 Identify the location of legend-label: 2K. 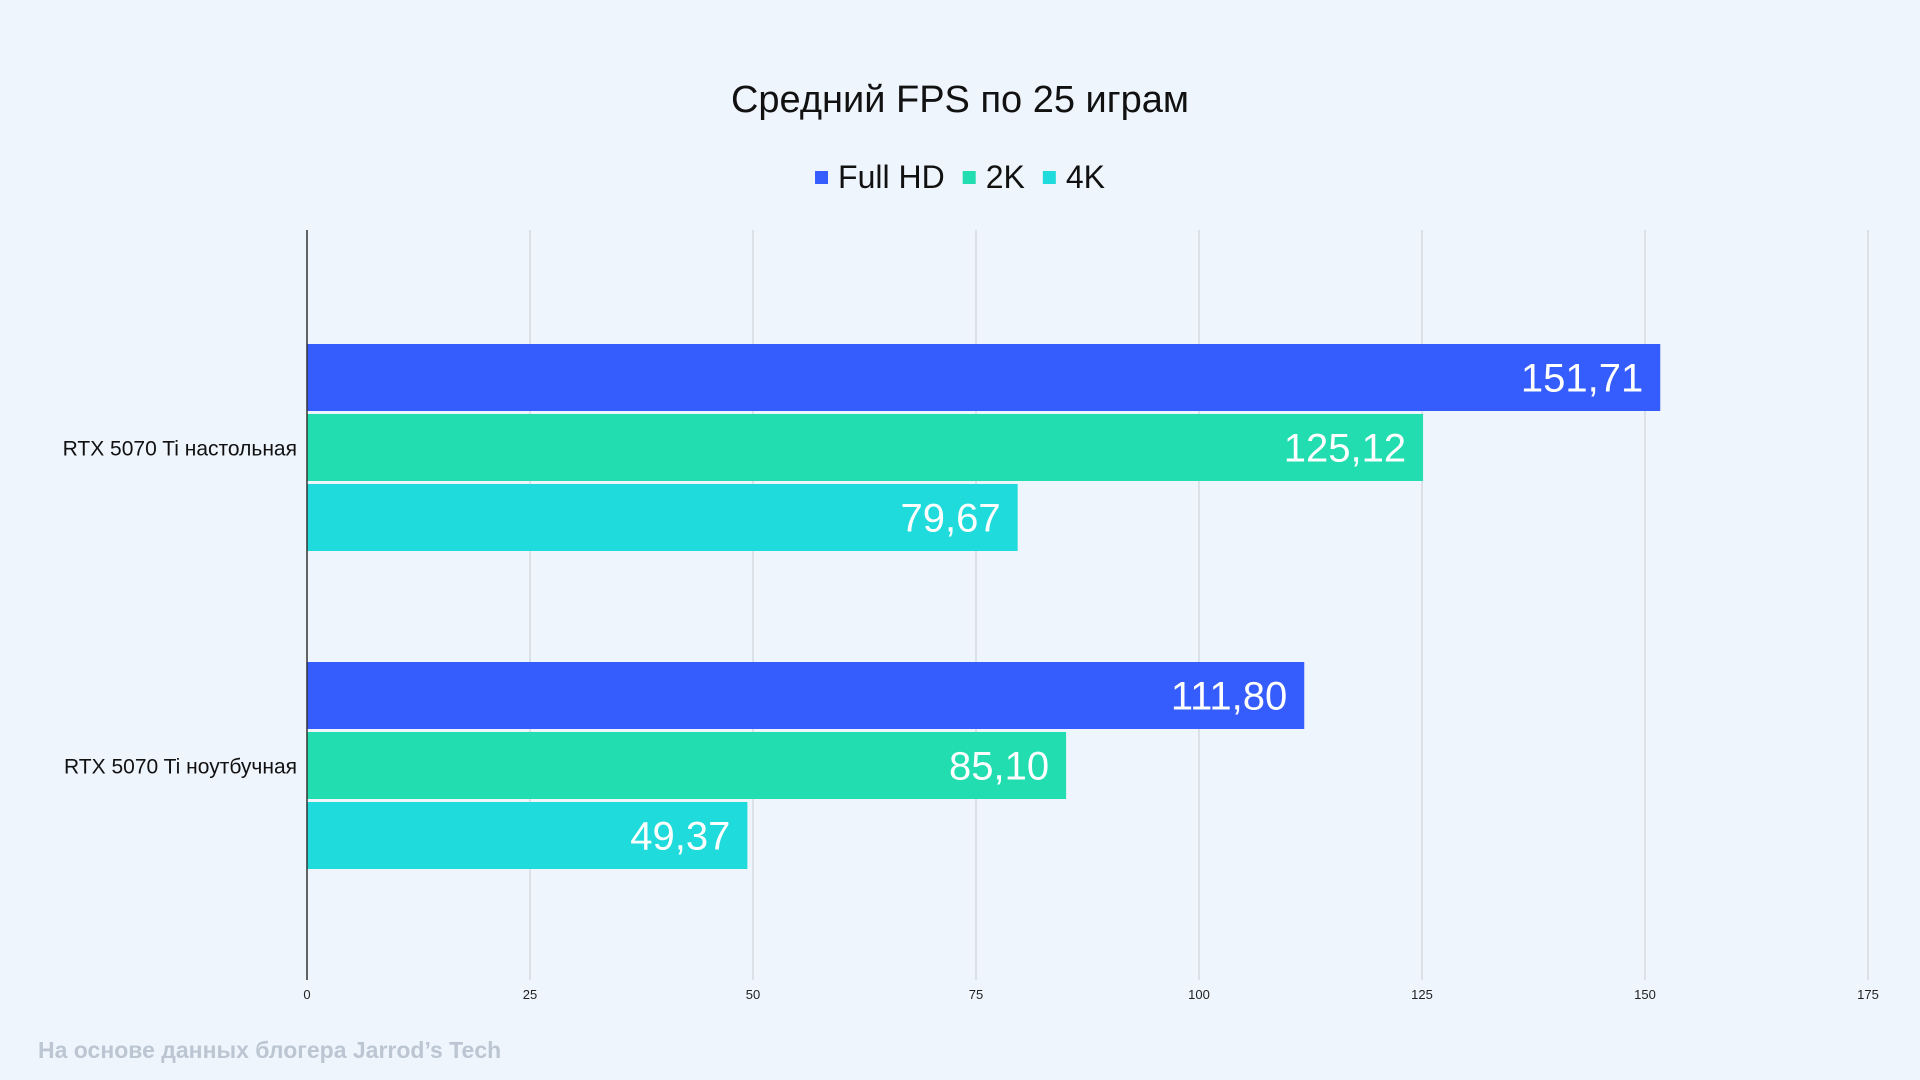
(1005, 177).